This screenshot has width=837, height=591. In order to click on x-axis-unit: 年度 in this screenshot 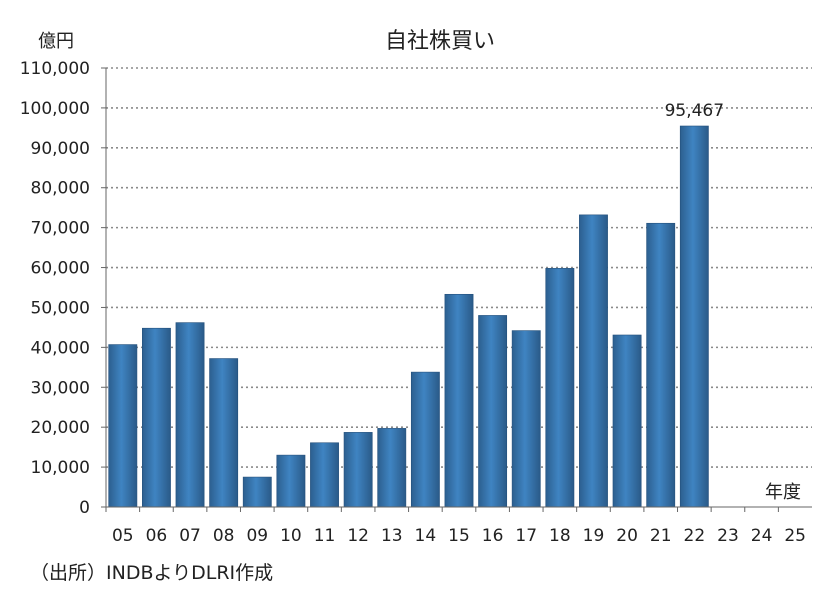, I will do `click(783, 492)`.